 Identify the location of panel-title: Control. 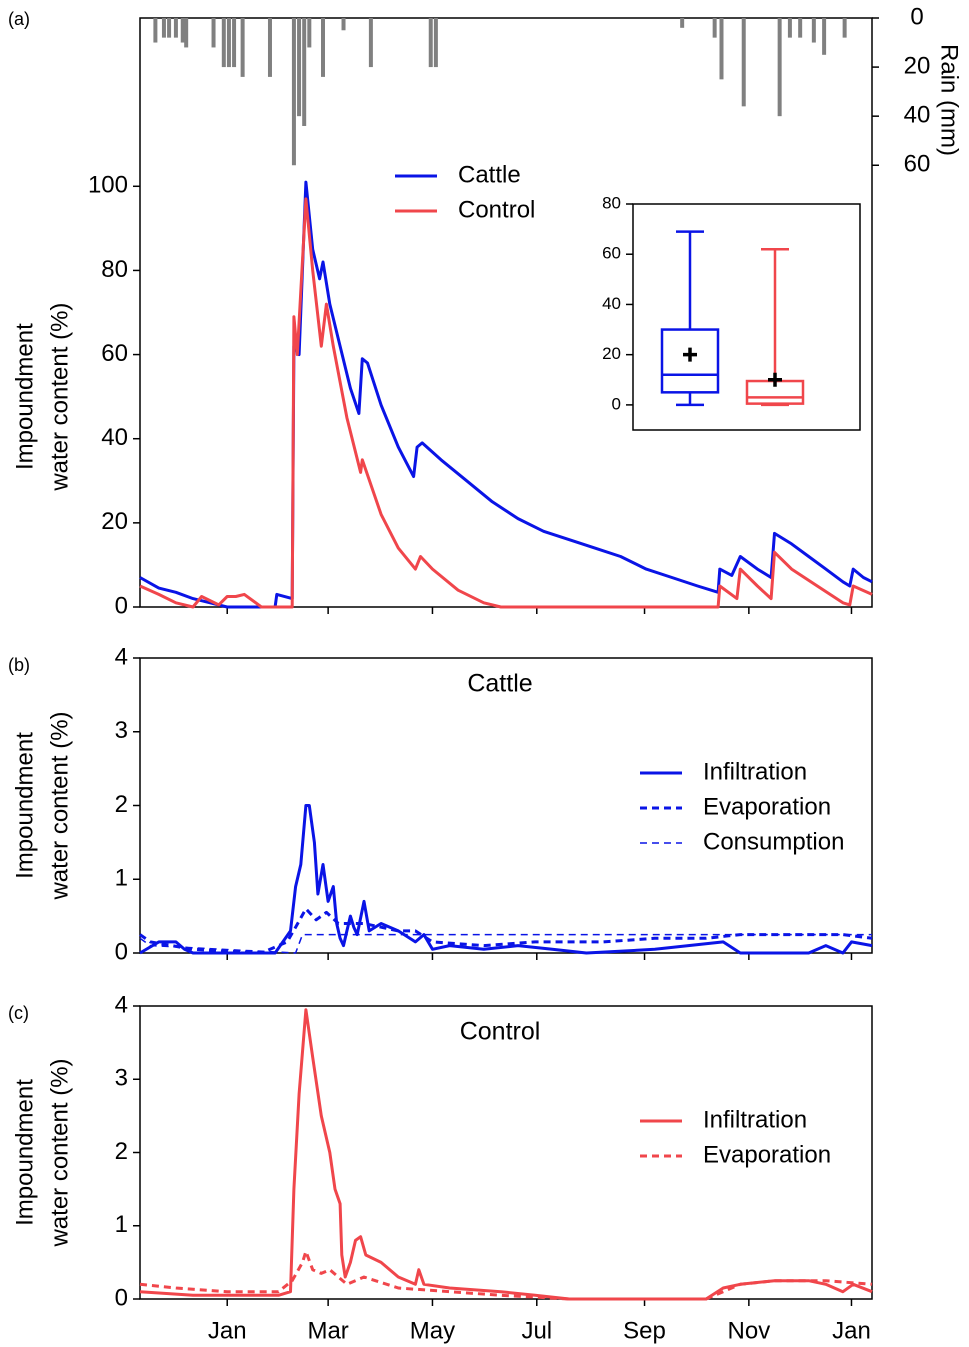
(500, 1032).